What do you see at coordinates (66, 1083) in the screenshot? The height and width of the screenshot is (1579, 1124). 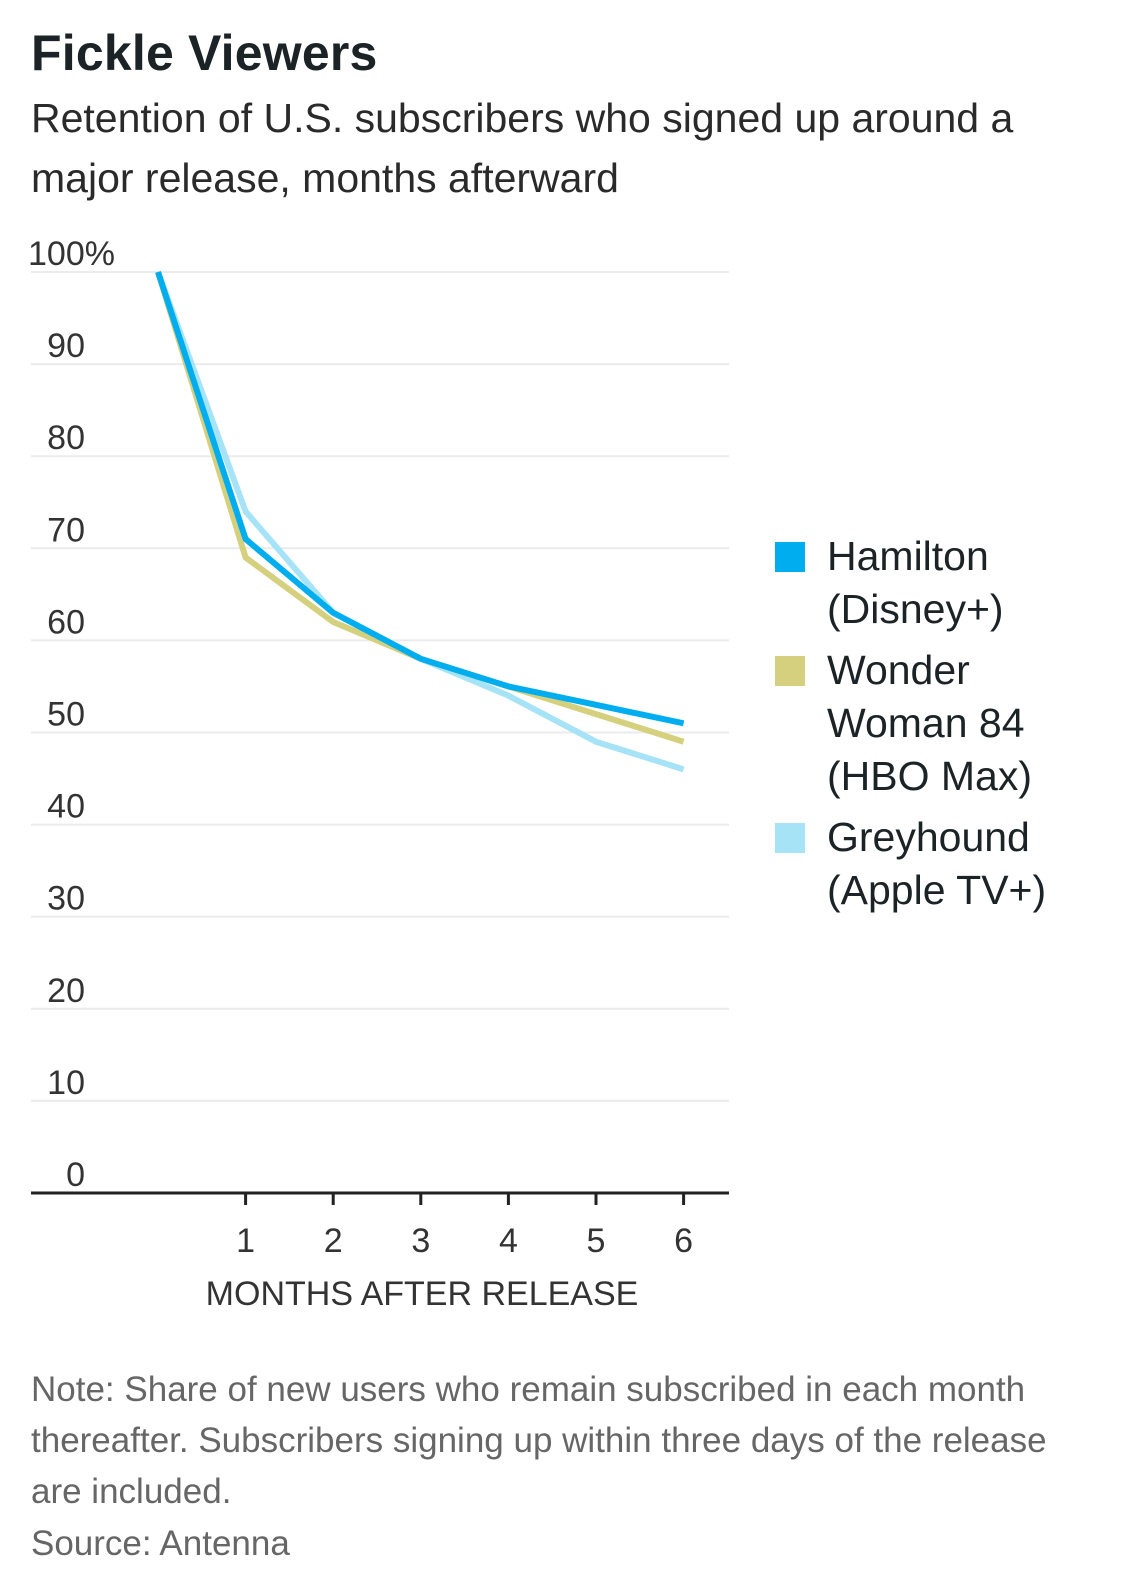 I see `y-tick-label: 10` at bounding box center [66, 1083].